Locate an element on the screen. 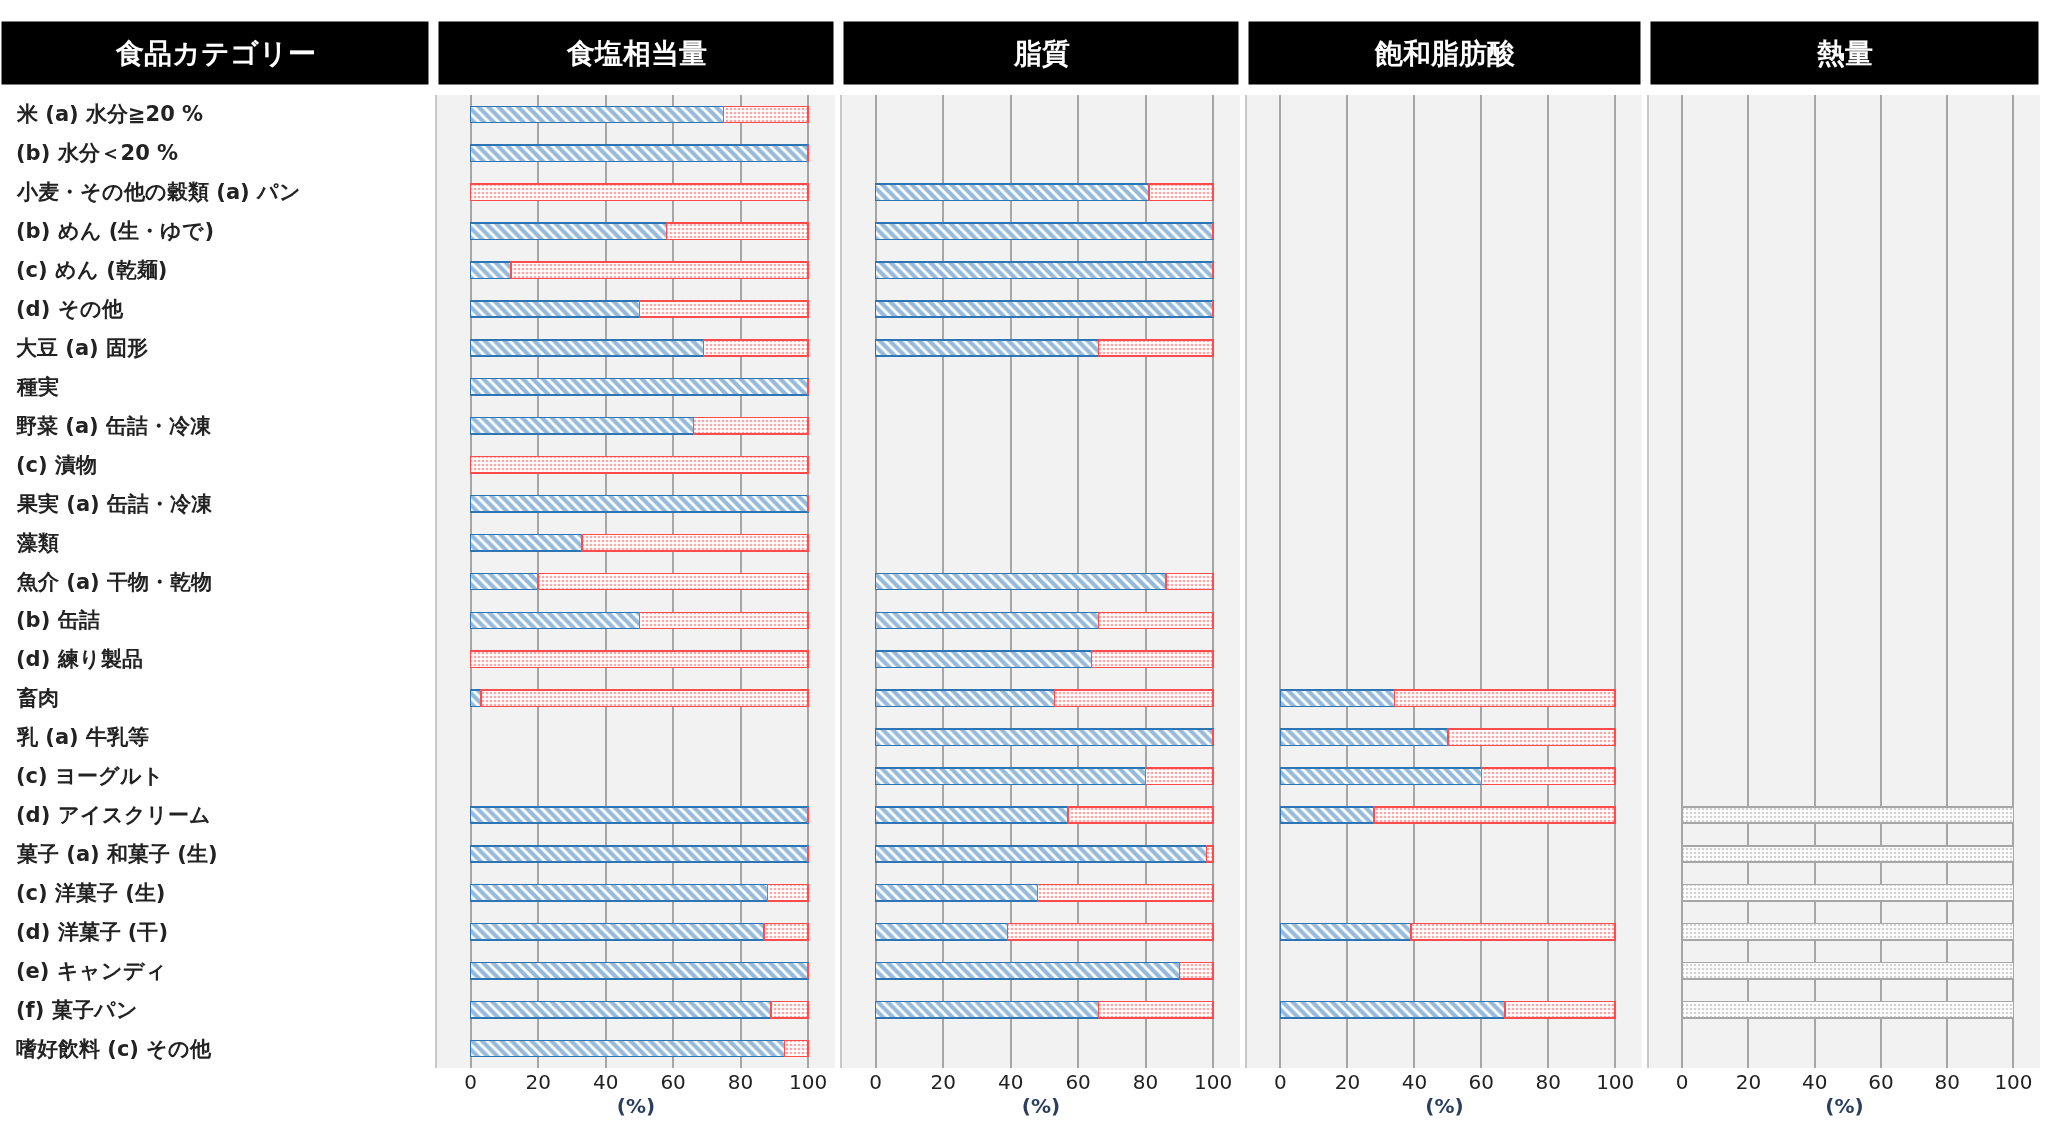  y-tick-label: 嗜好飲料 (c) その他 is located at coordinates (114, 1049).